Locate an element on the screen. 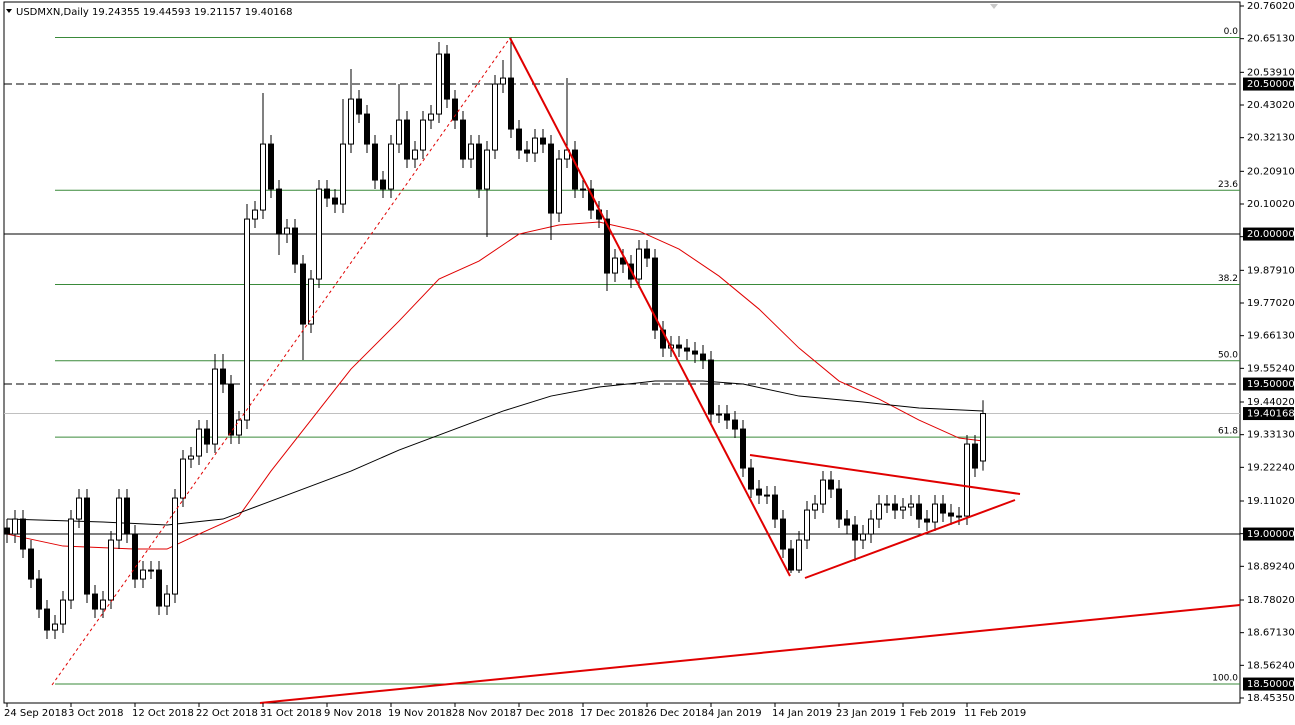 The height and width of the screenshot is (725, 1295). y-tick-label: 20.76020 is located at coordinates (1271, 6).